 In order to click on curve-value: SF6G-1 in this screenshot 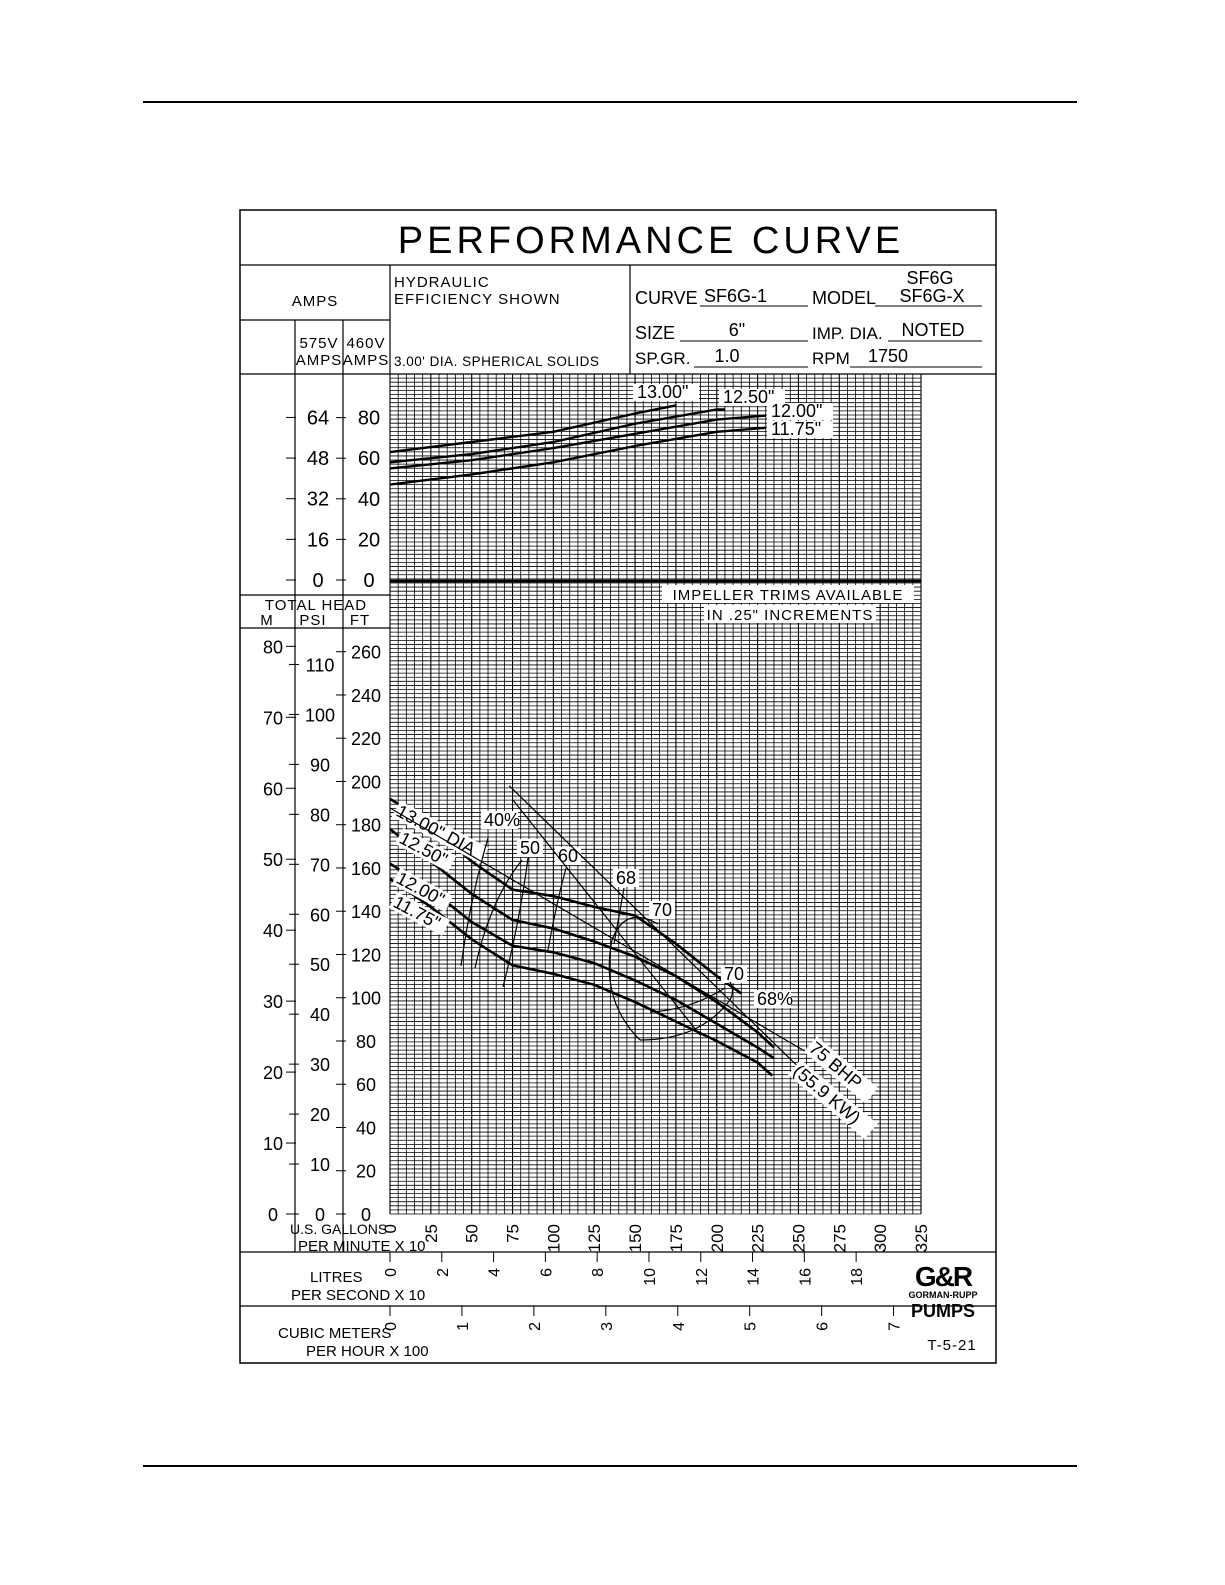, I will do `click(735, 296)`.